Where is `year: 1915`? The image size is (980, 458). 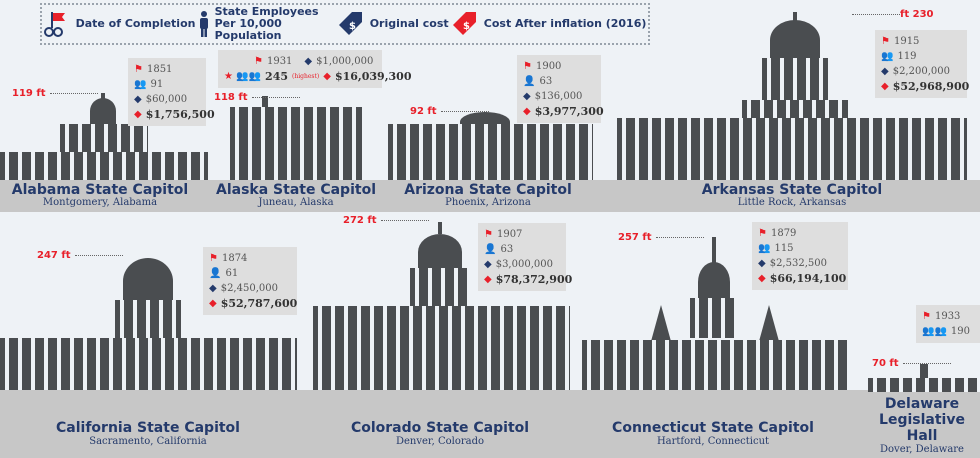 year: 1915 is located at coordinates (906, 41).